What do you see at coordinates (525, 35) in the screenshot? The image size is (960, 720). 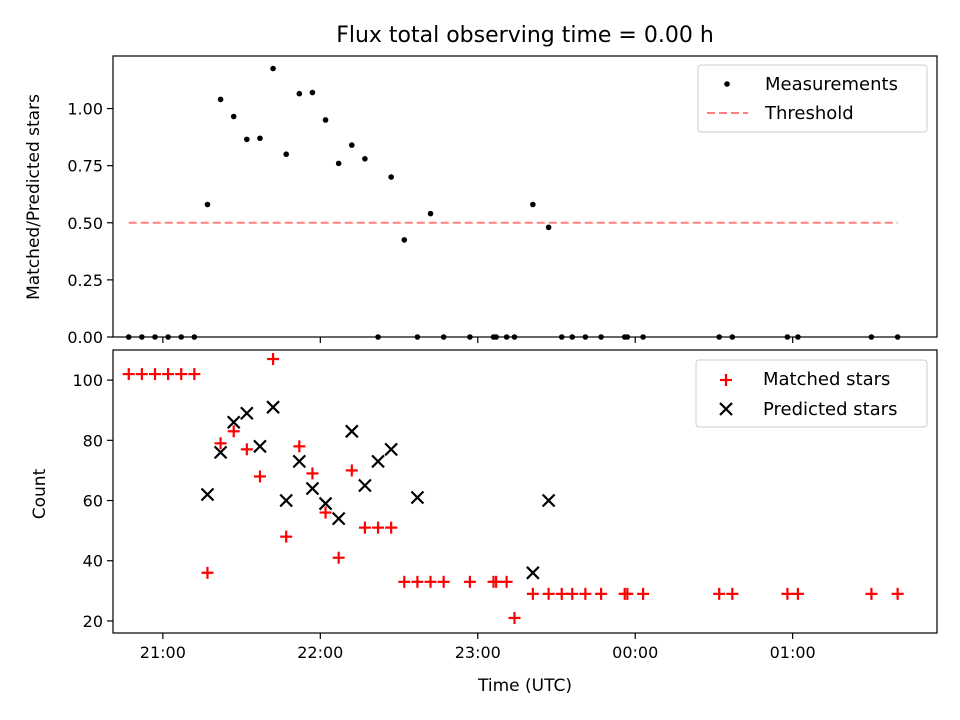 I see `chart-title: Flux total observing time = 0.00 h` at bounding box center [525, 35].